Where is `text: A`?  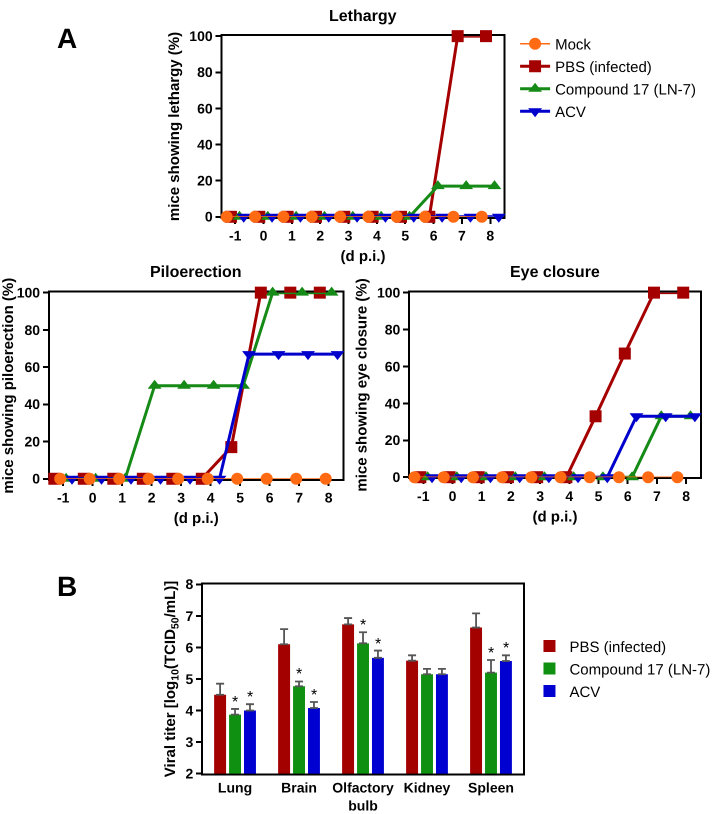
text: A is located at coordinates (67, 38).